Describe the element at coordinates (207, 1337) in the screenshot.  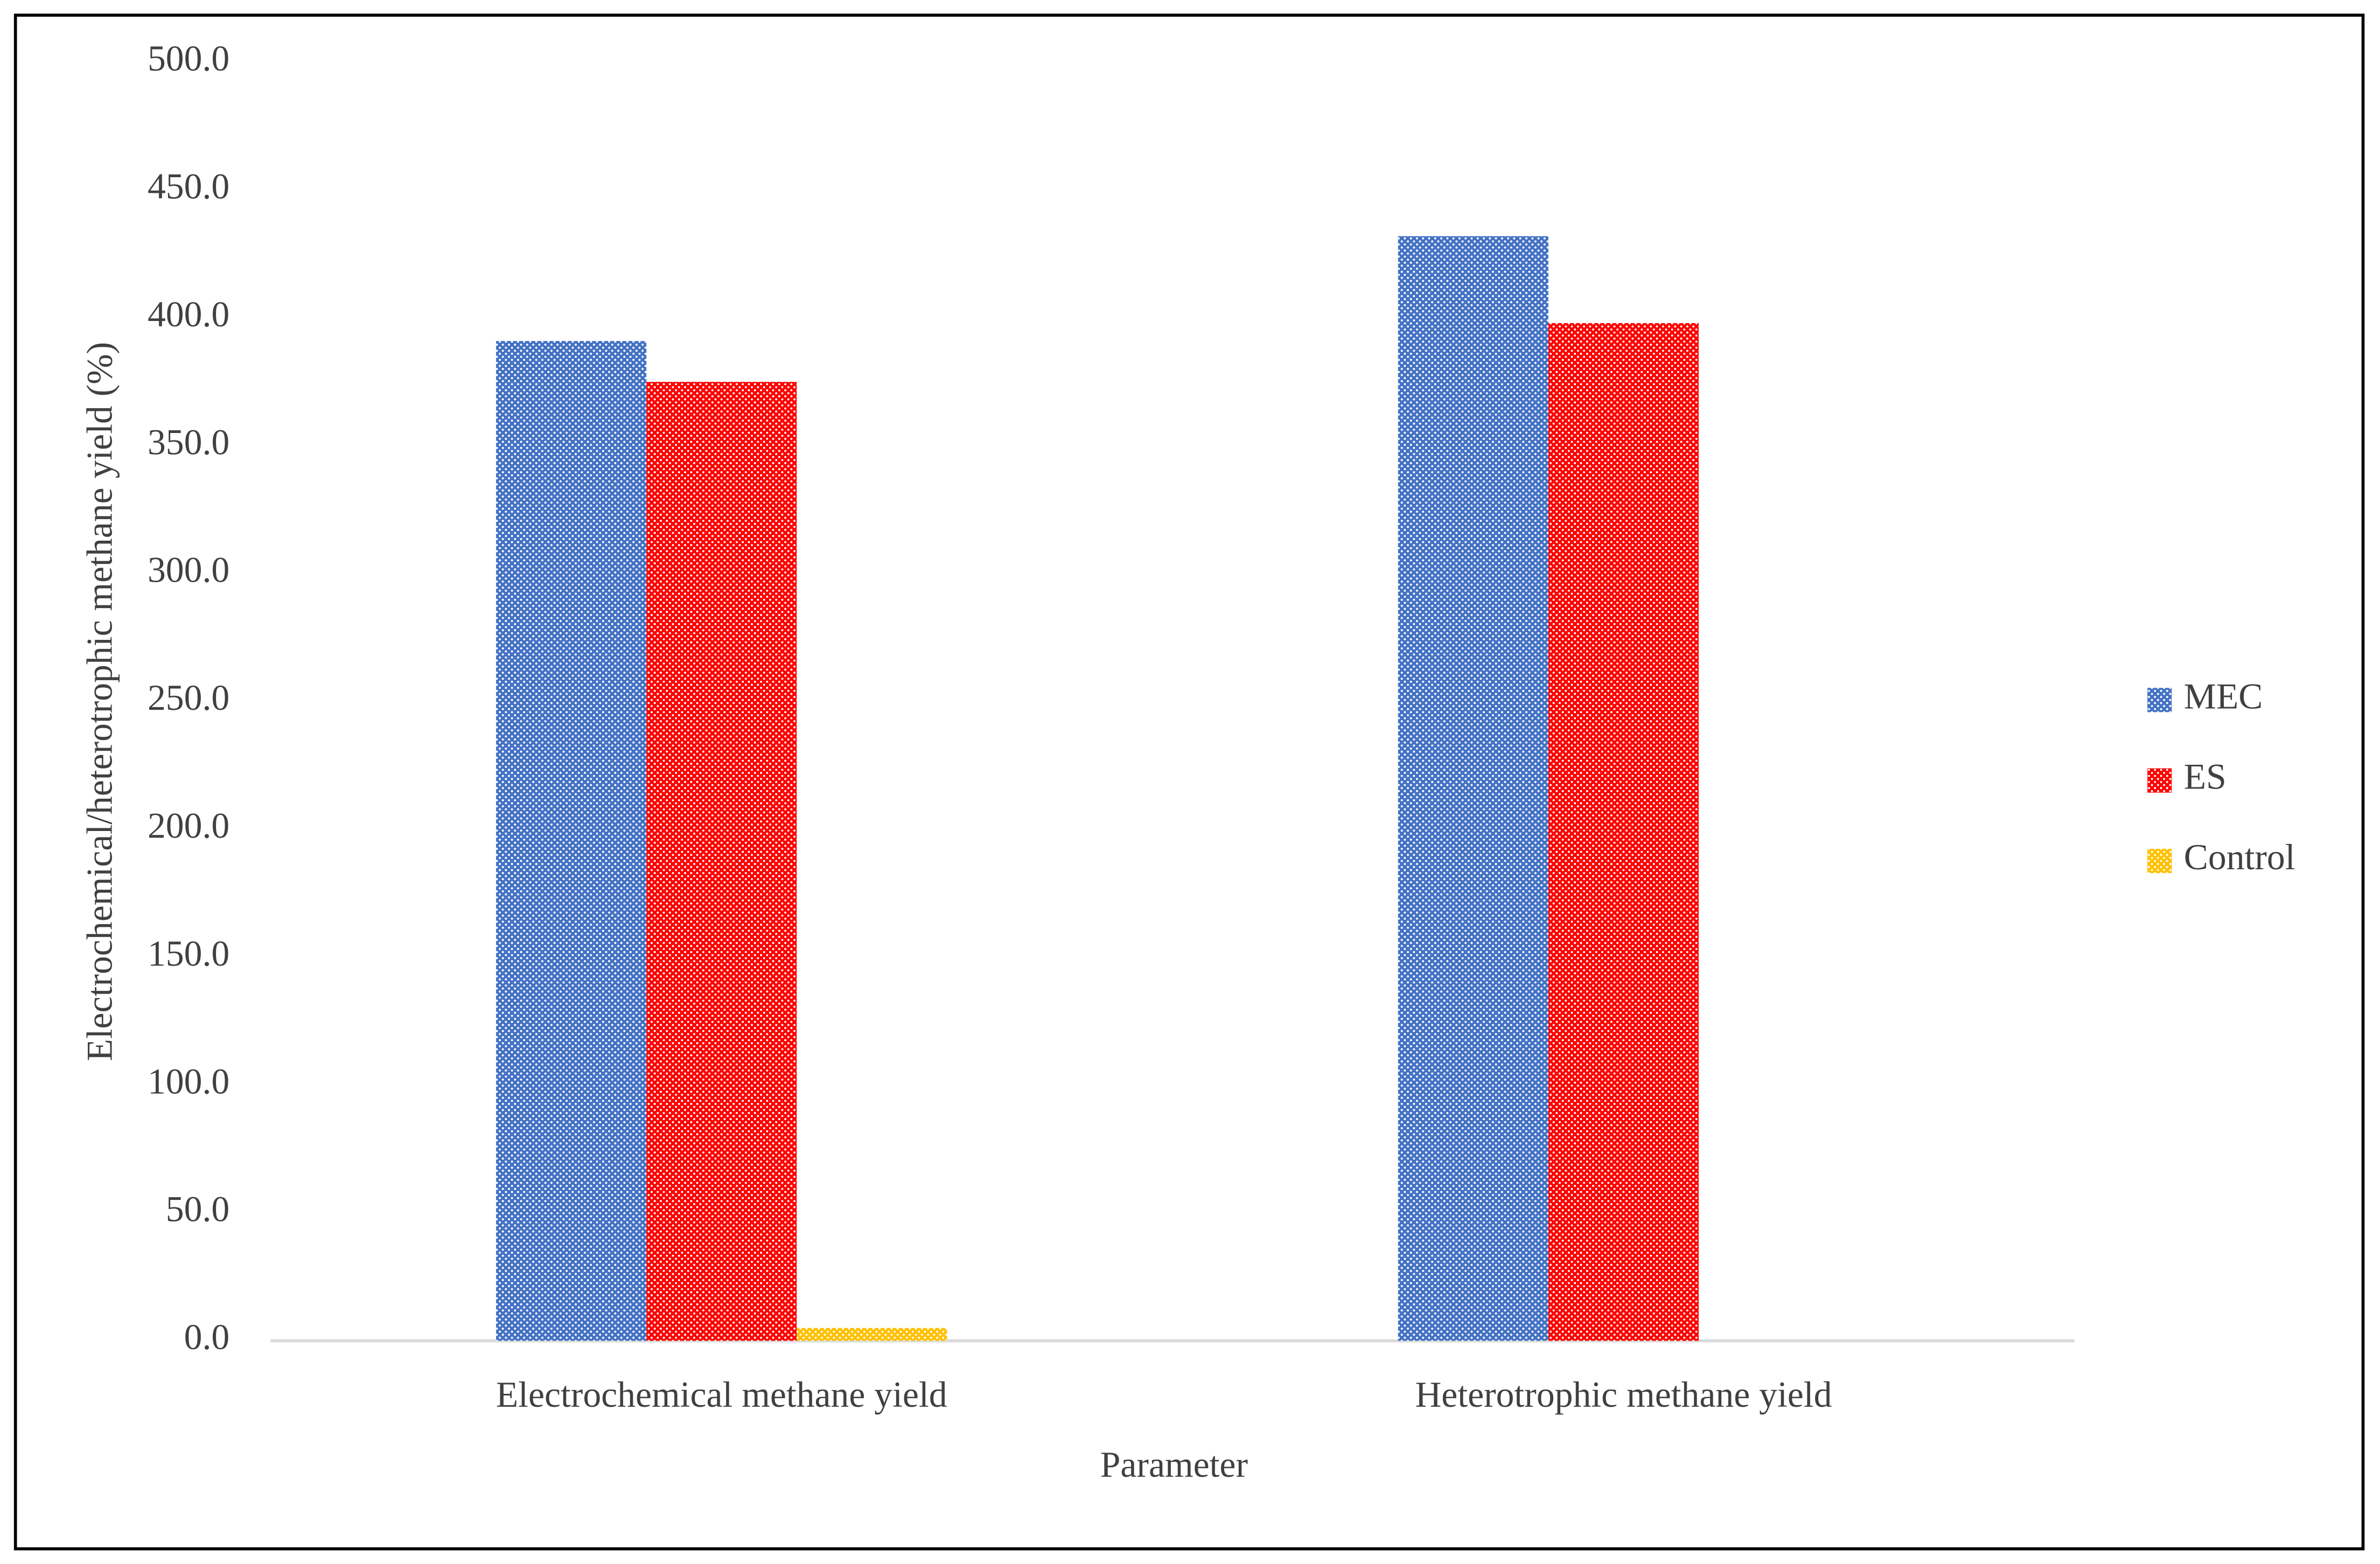
I see `y-tick-label: 0.0` at that location.